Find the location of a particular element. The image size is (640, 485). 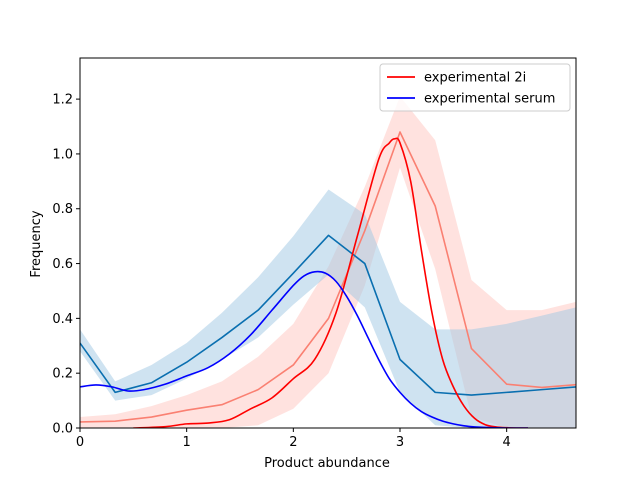

x-tick-label: 2 is located at coordinates (293, 442).